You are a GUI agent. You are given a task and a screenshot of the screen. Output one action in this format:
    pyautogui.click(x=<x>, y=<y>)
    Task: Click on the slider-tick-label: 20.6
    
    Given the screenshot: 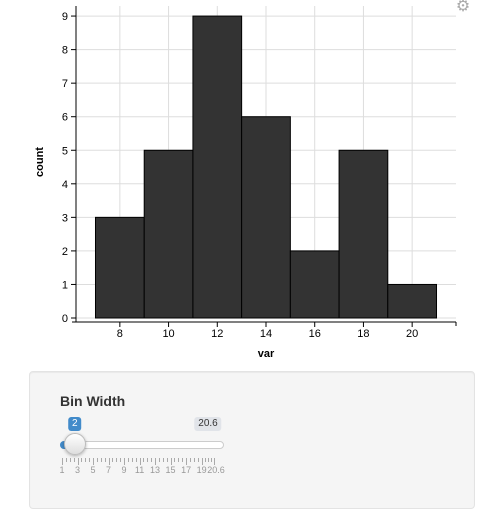 What is the action you would take?
    pyautogui.click(x=216, y=470)
    